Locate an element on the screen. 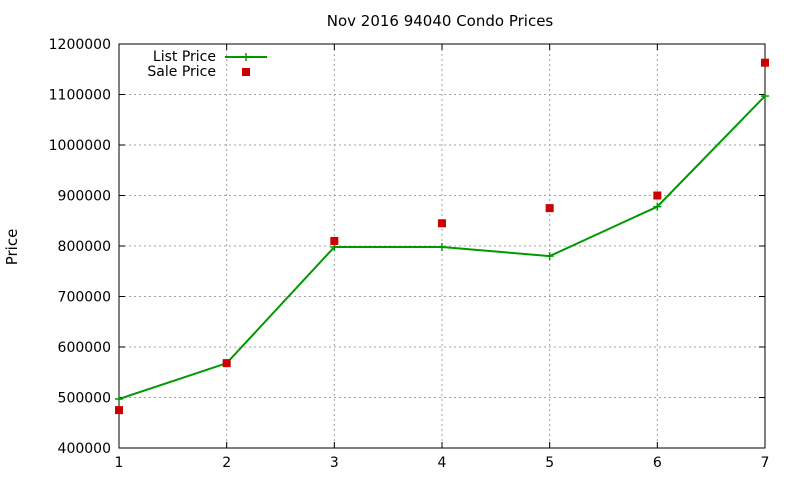 The width and height of the screenshot is (800, 480). x-tick-label: 6 is located at coordinates (657, 463).